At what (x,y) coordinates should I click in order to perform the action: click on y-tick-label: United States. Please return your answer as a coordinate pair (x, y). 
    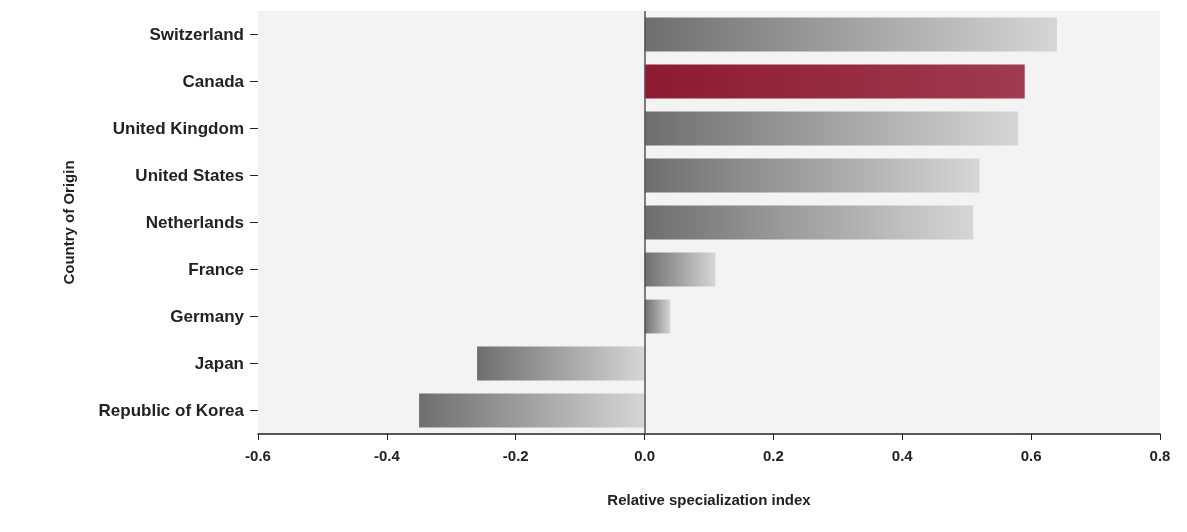
    Looking at the image, I should click on (189, 175).